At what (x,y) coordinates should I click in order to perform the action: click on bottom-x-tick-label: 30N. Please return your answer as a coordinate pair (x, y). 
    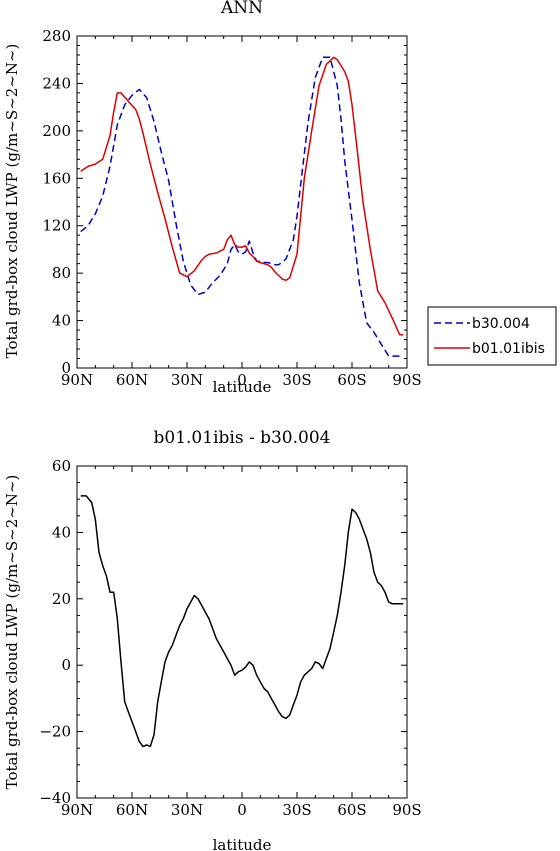
    Looking at the image, I should click on (187, 810).